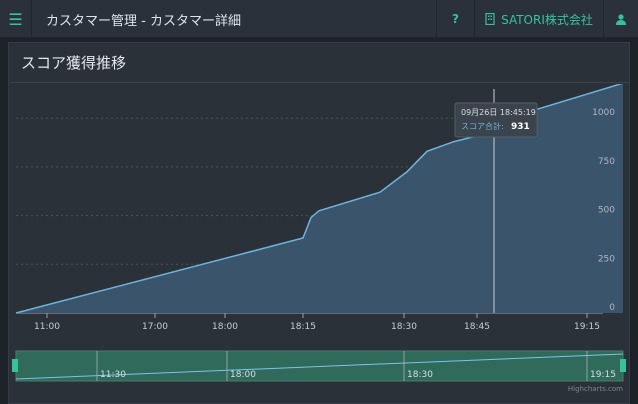  I want to click on tooltip-date: 09月26日 18:45:19, so click(498, 112).